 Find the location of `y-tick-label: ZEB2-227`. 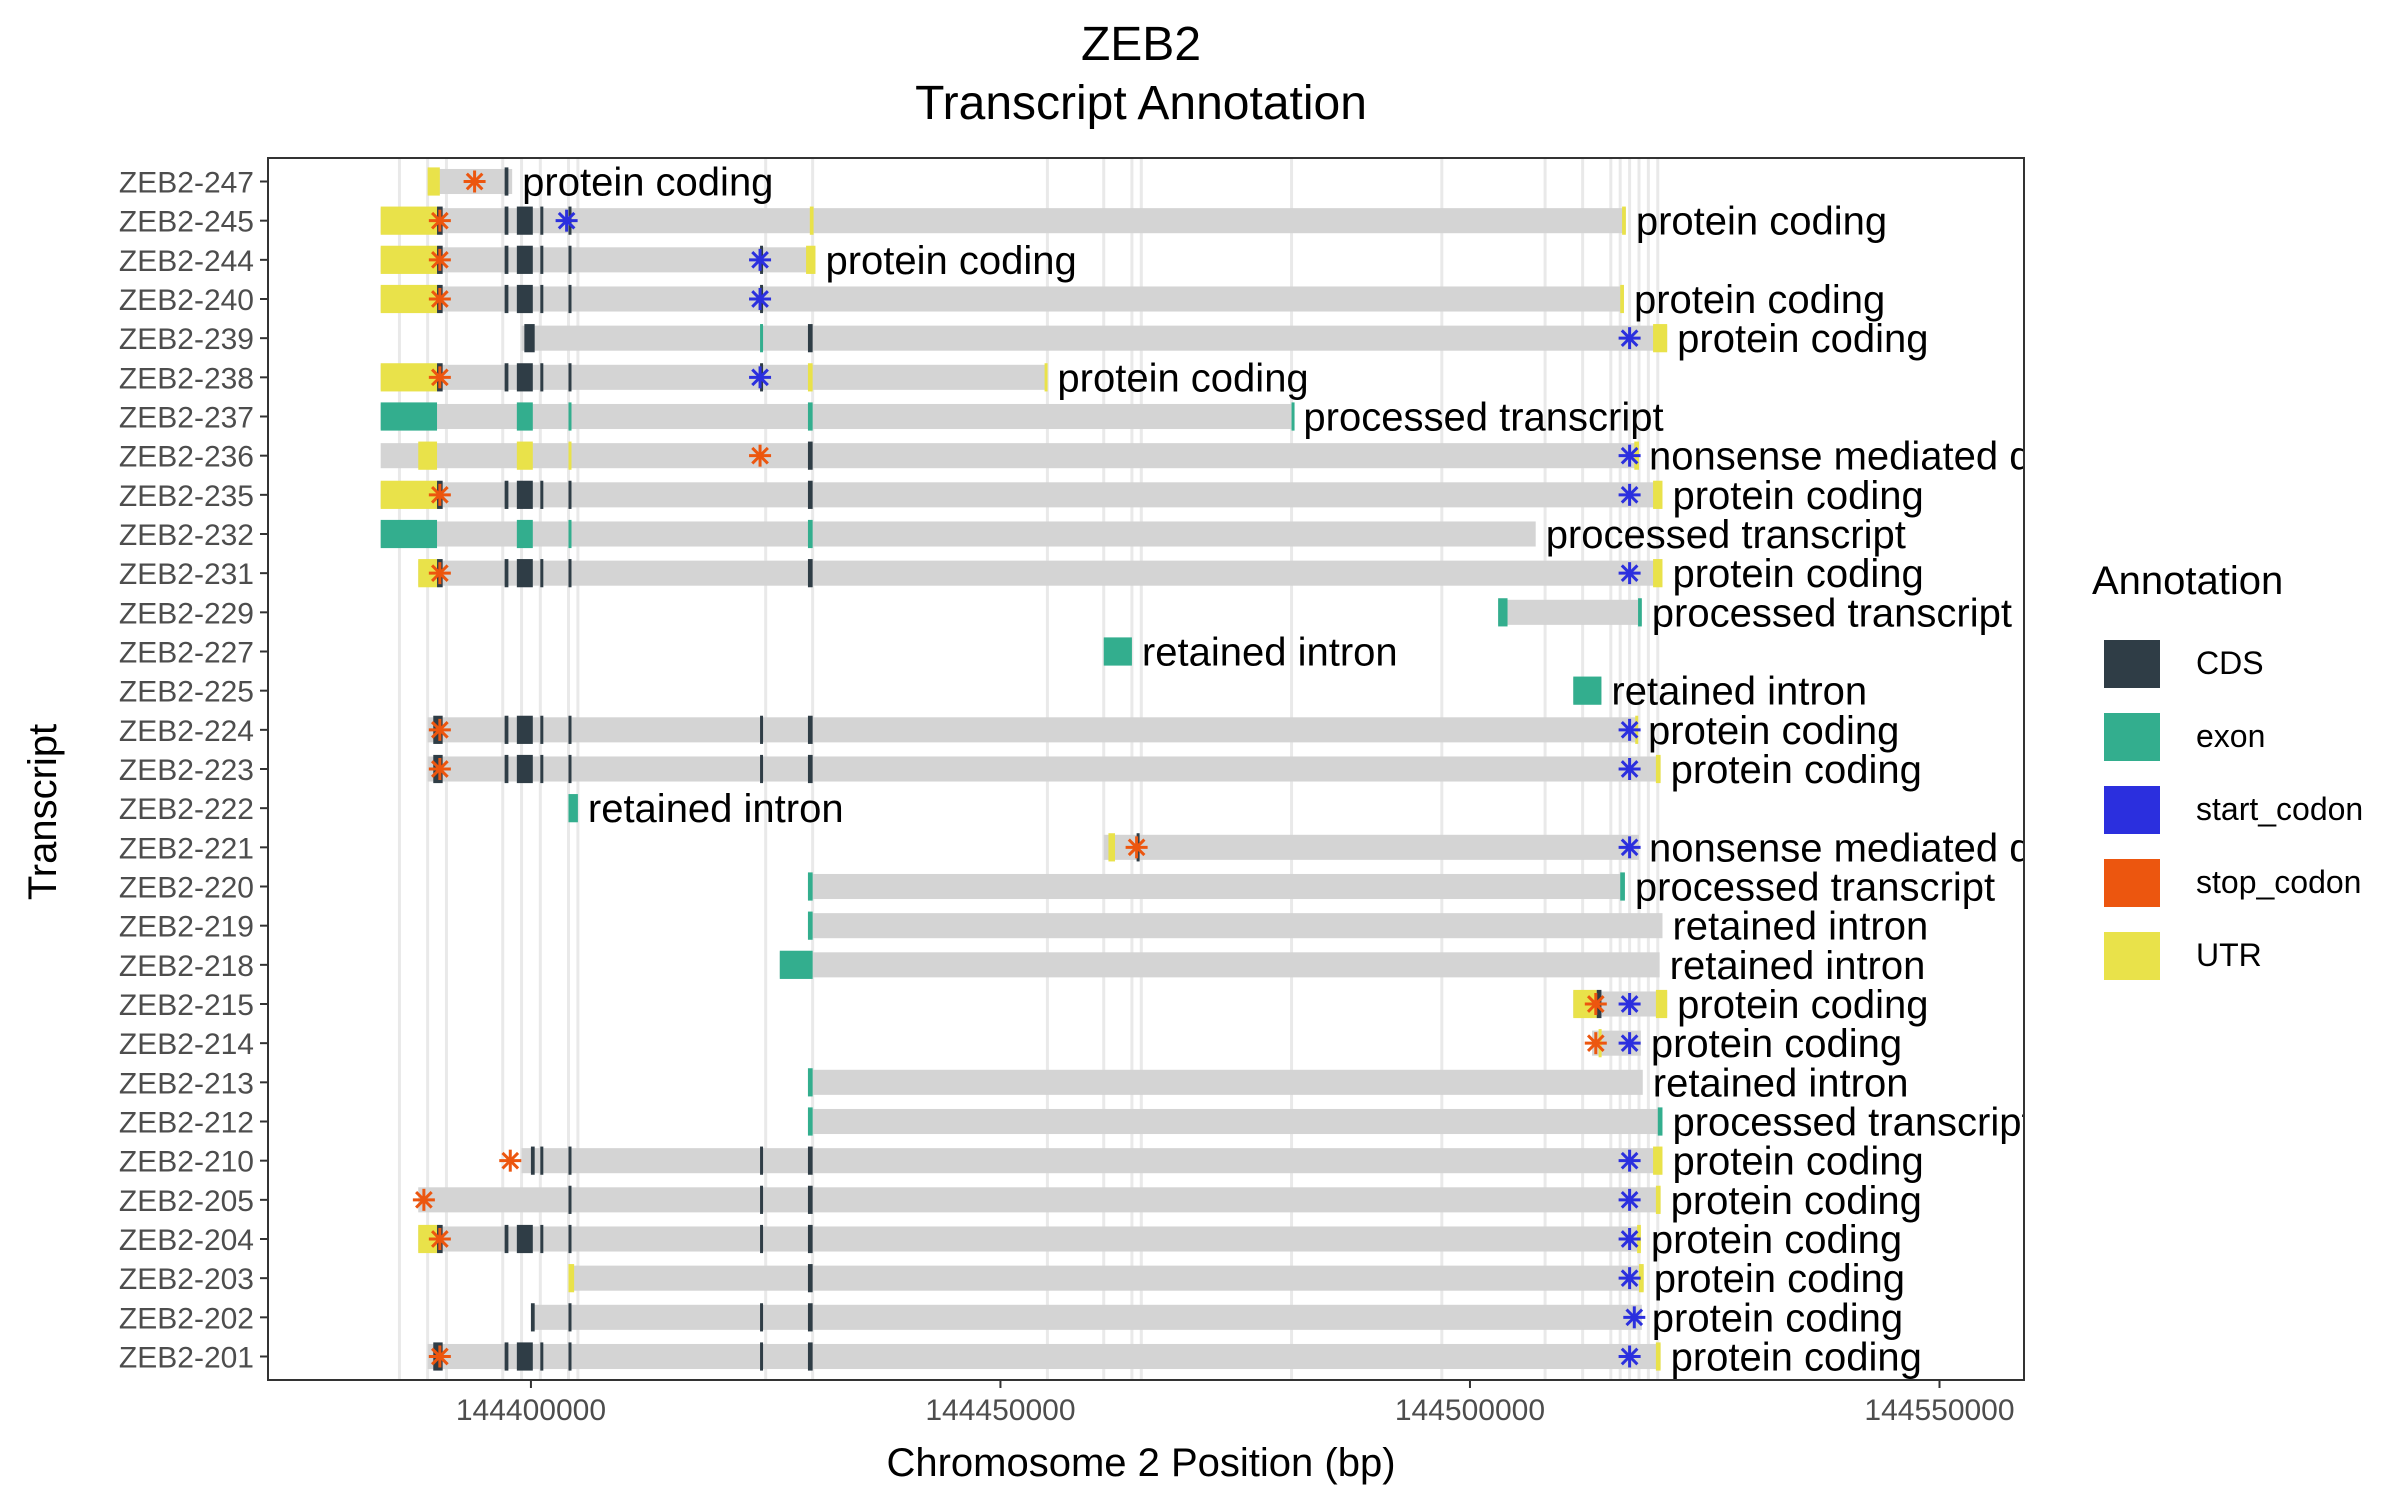

y-tick-label: ZEB2-227 is located at coordinates (186, 653).